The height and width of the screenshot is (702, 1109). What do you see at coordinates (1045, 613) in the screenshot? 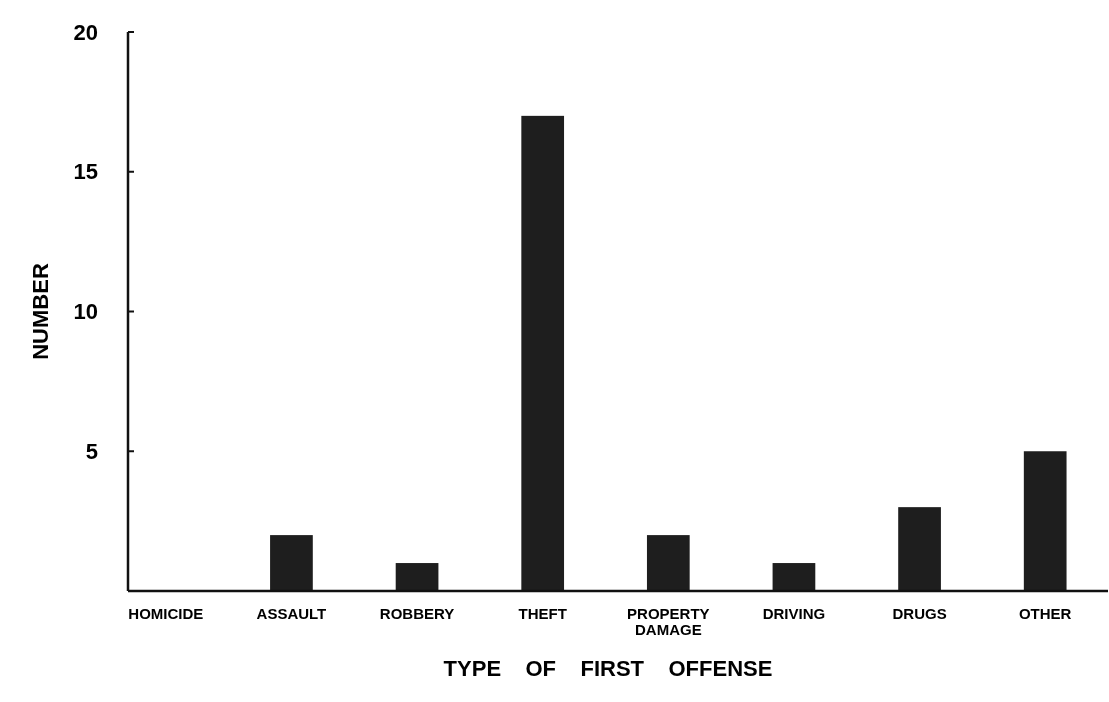
I see `x-tick-label: OTHER` at bounding box center [1045, 613].